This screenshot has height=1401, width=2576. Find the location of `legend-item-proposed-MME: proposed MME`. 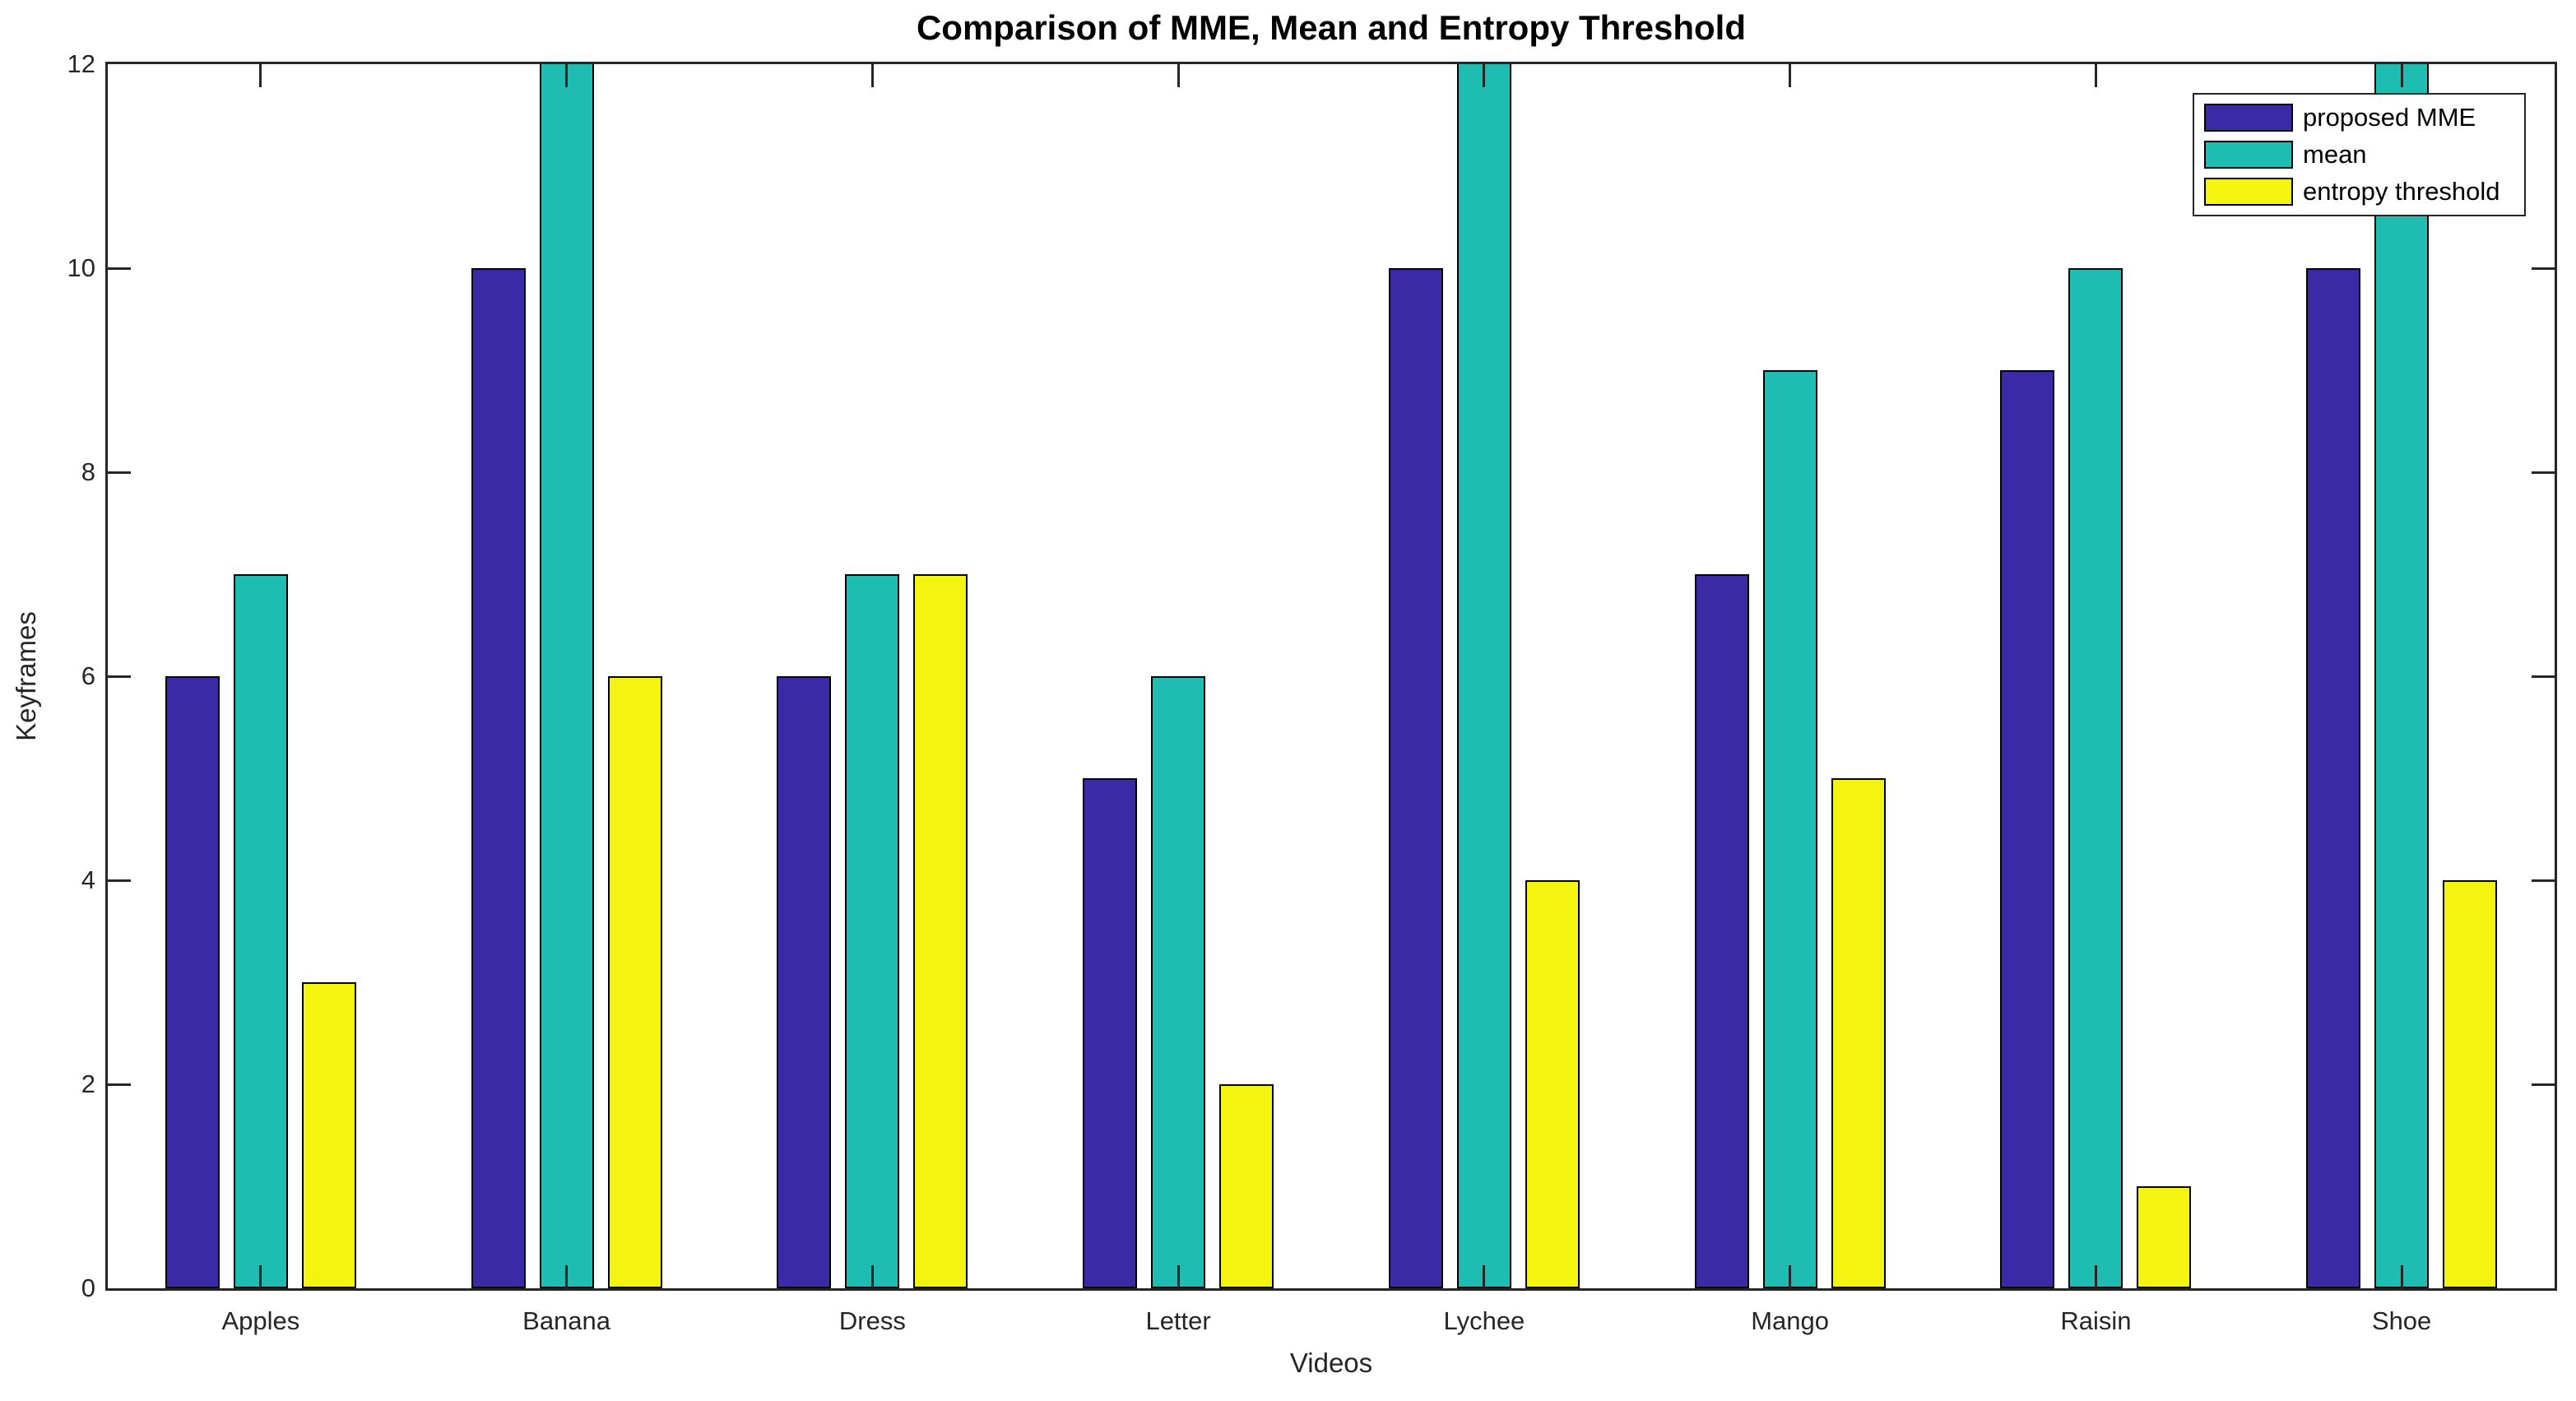

legend-item-proposed-MME: proposed MME is located at coordinates (2364, 117).